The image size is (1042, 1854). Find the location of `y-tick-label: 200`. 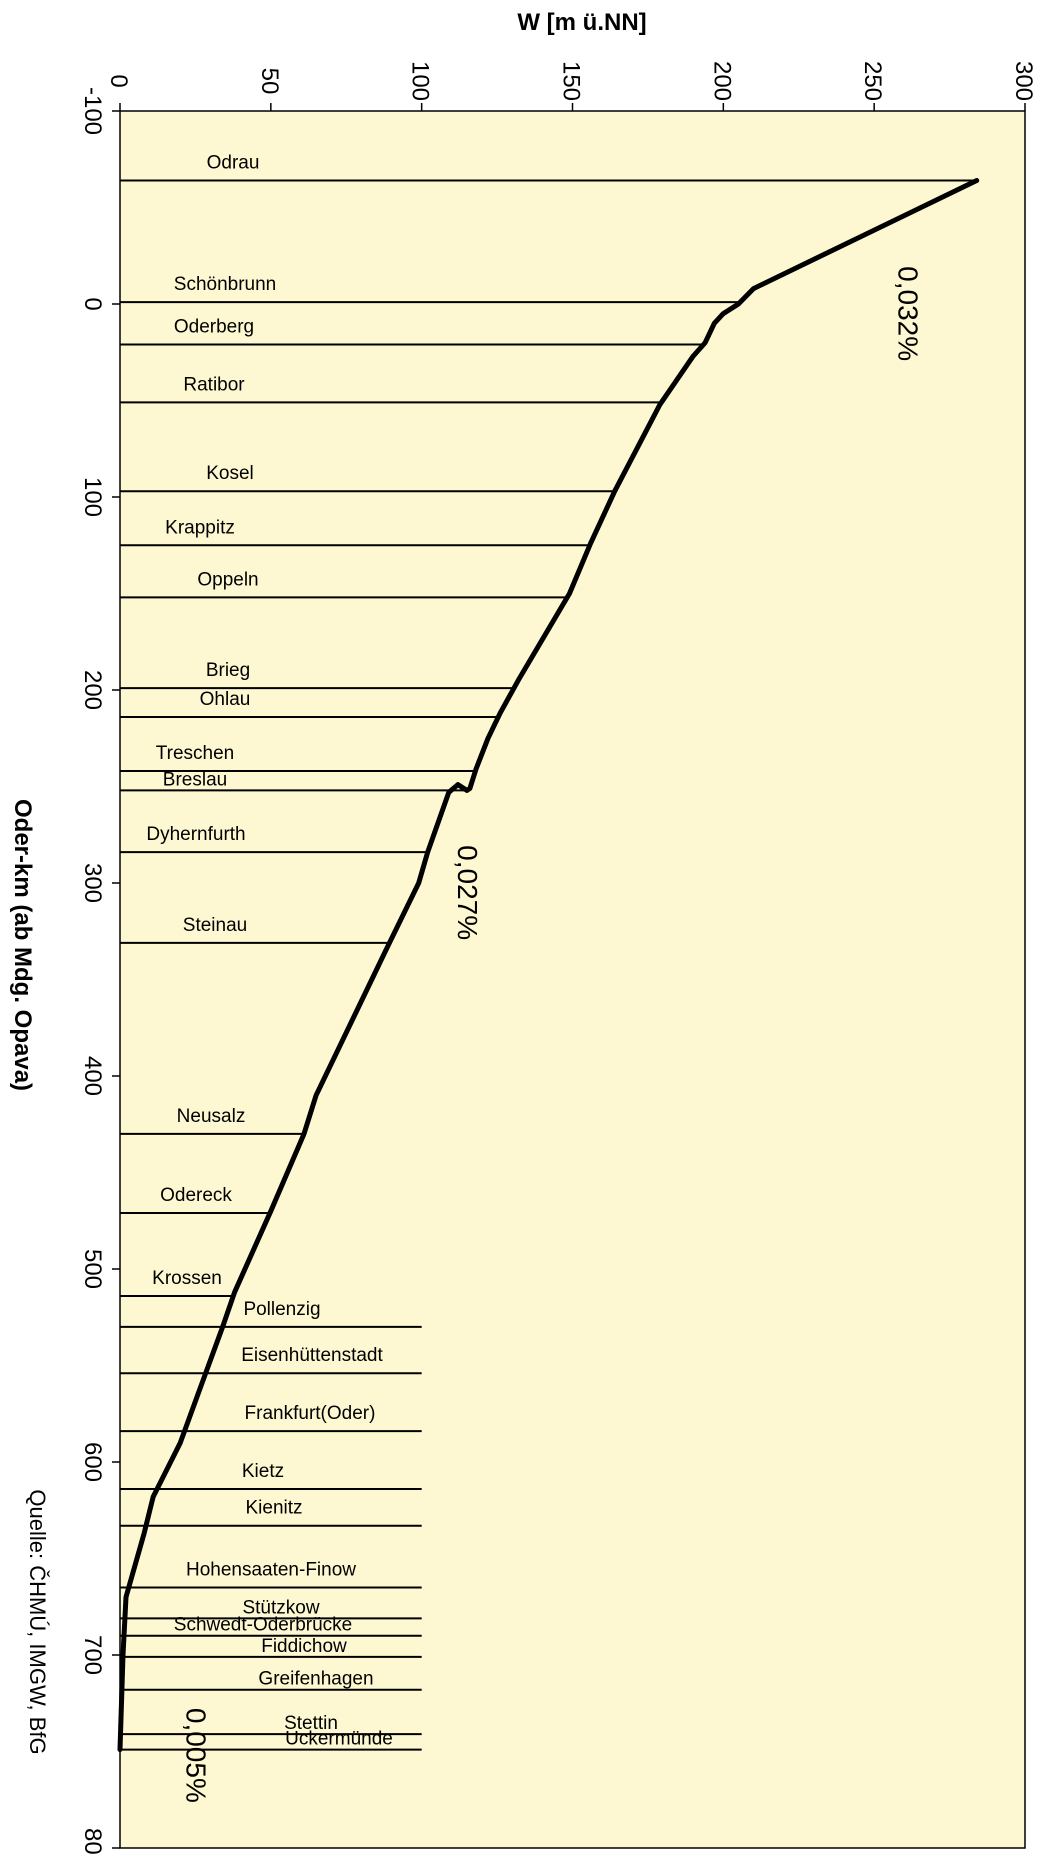

y-tick-label: 200 is located at coordinates (721, 81).